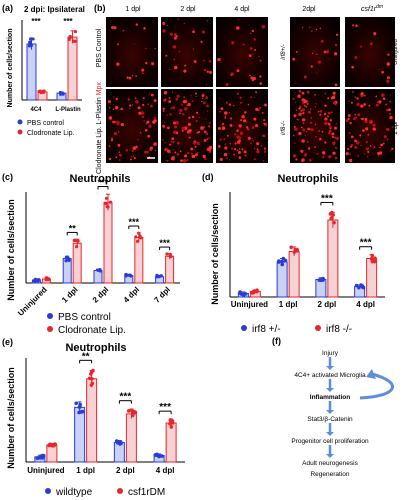 This screenshot has width=405, height=500. Describe the element at coordinates (52, 65) in the screenshot. I see `panel-a-bars` at that location.